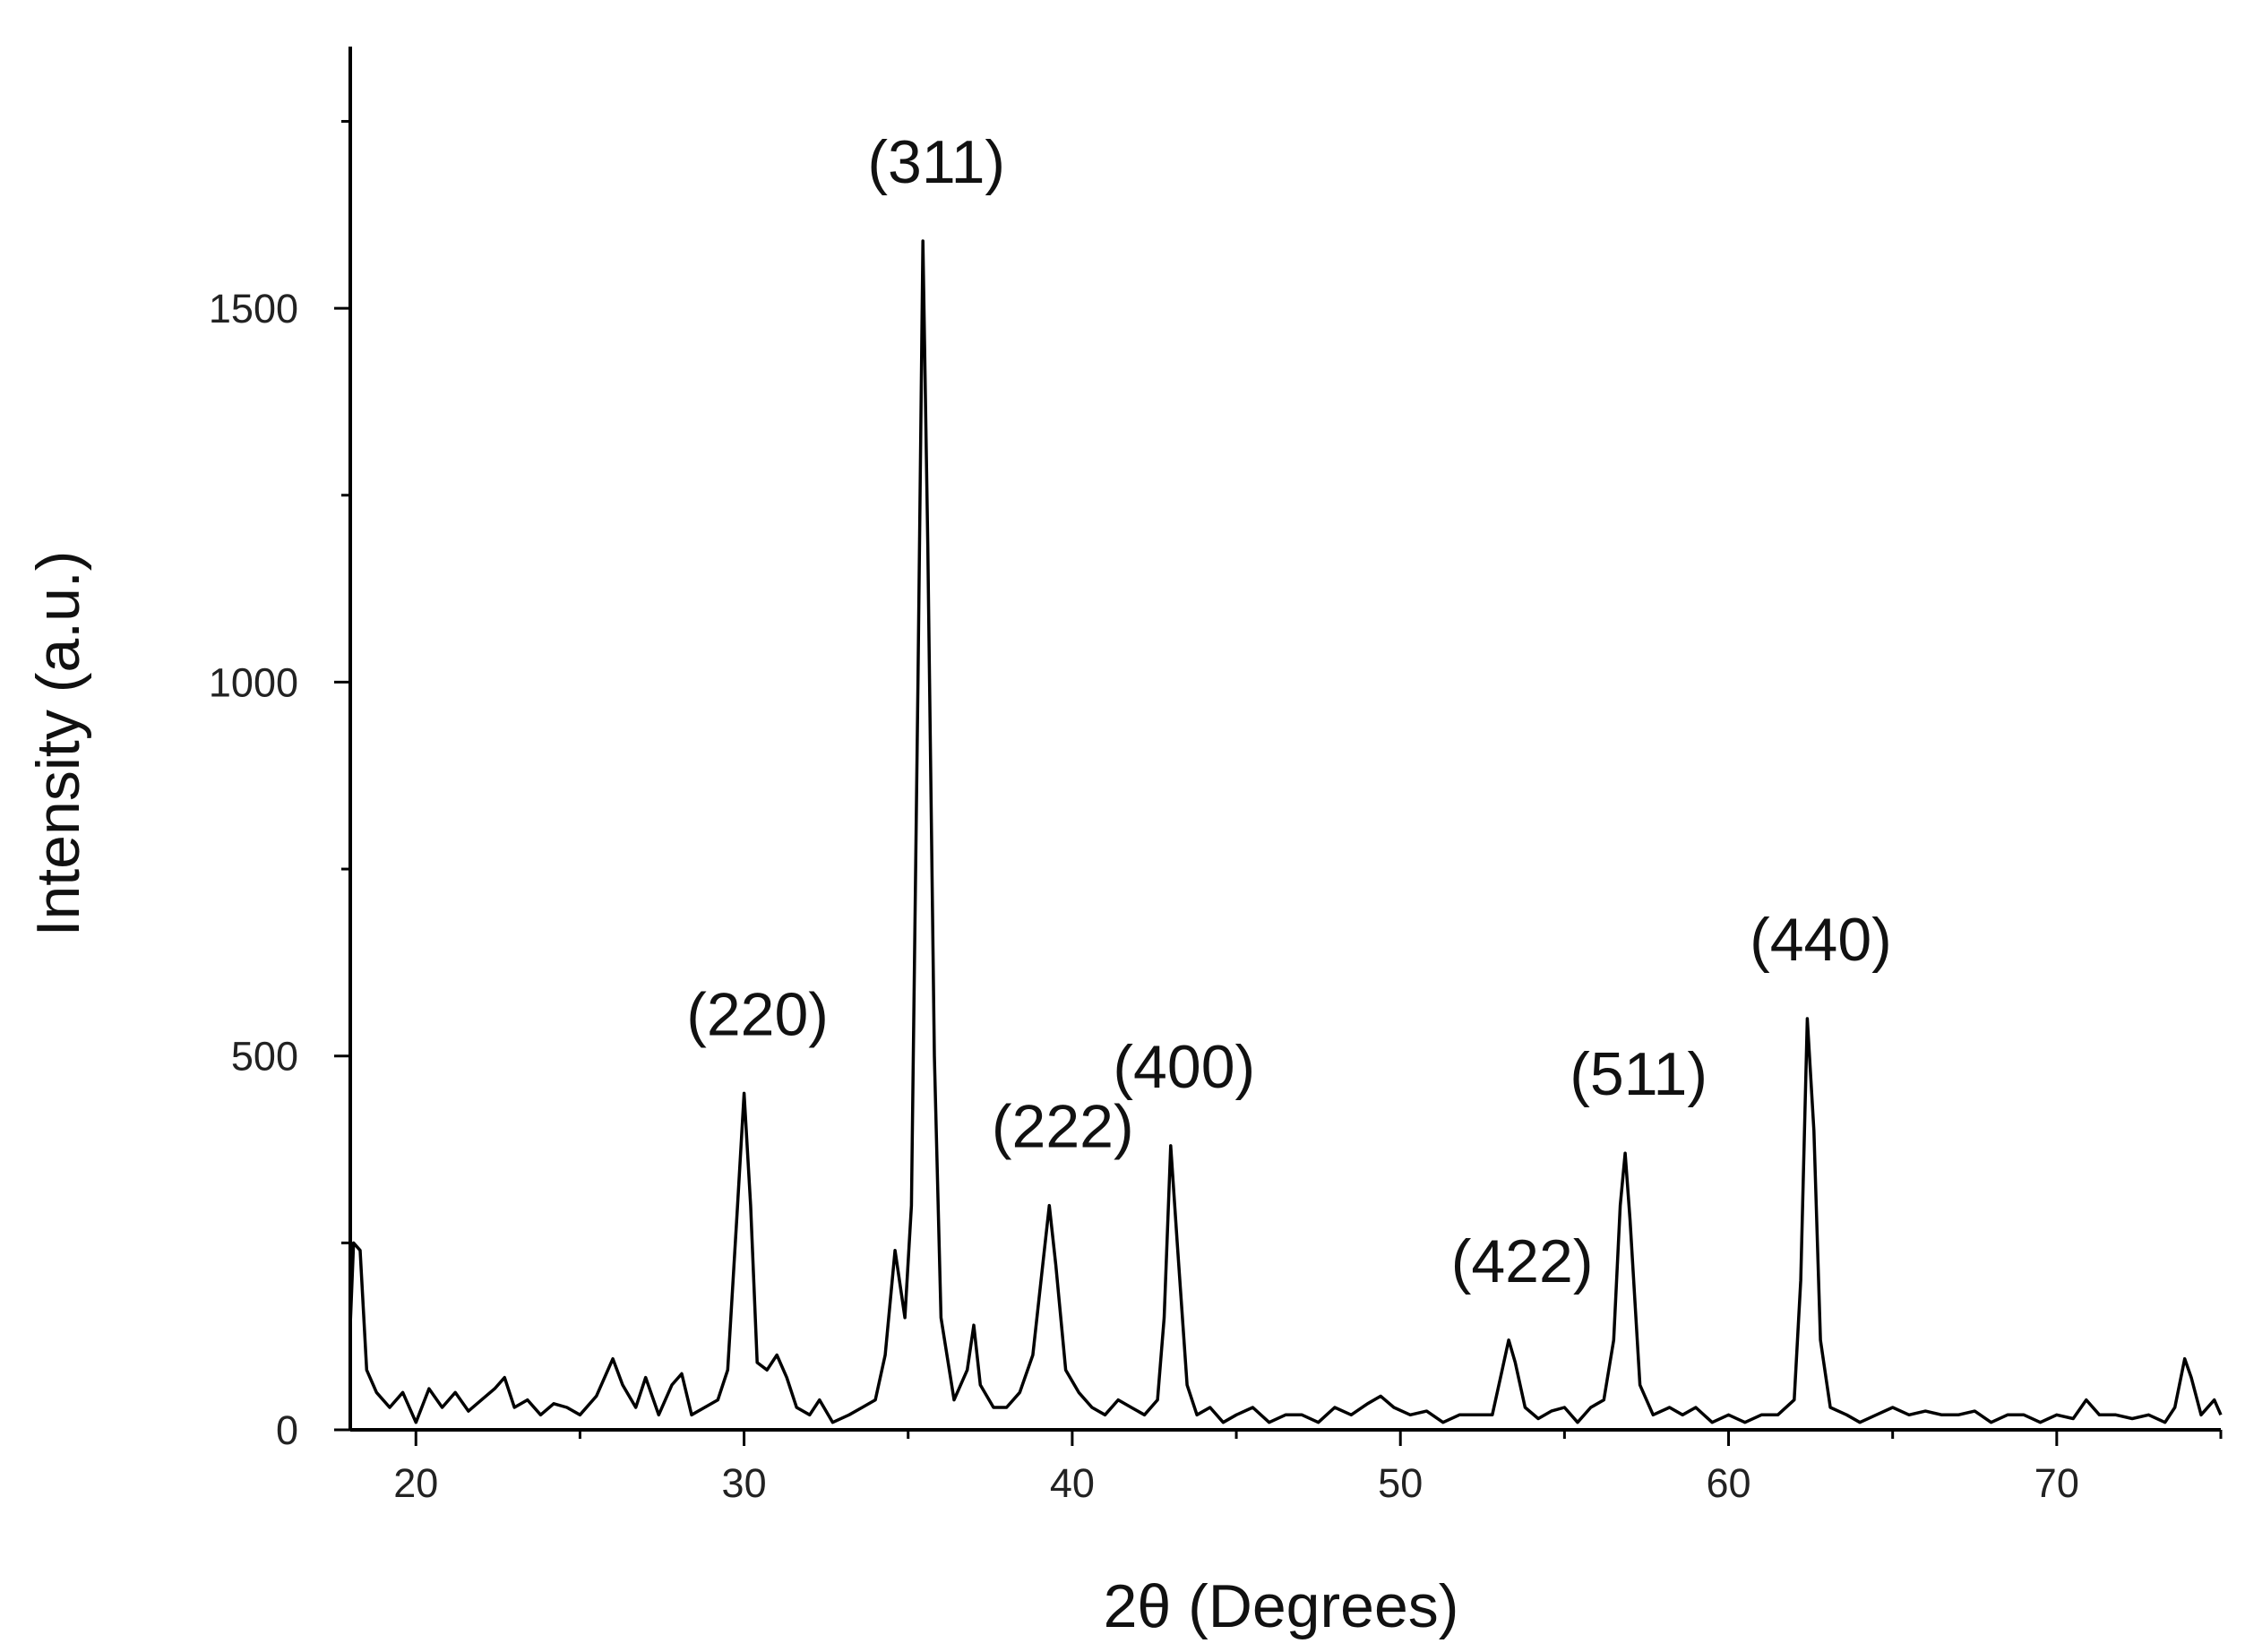 The width and height of the screenshot is (2245, 1652). I want to click on y-tick-label: 1500, so click(253, 308).